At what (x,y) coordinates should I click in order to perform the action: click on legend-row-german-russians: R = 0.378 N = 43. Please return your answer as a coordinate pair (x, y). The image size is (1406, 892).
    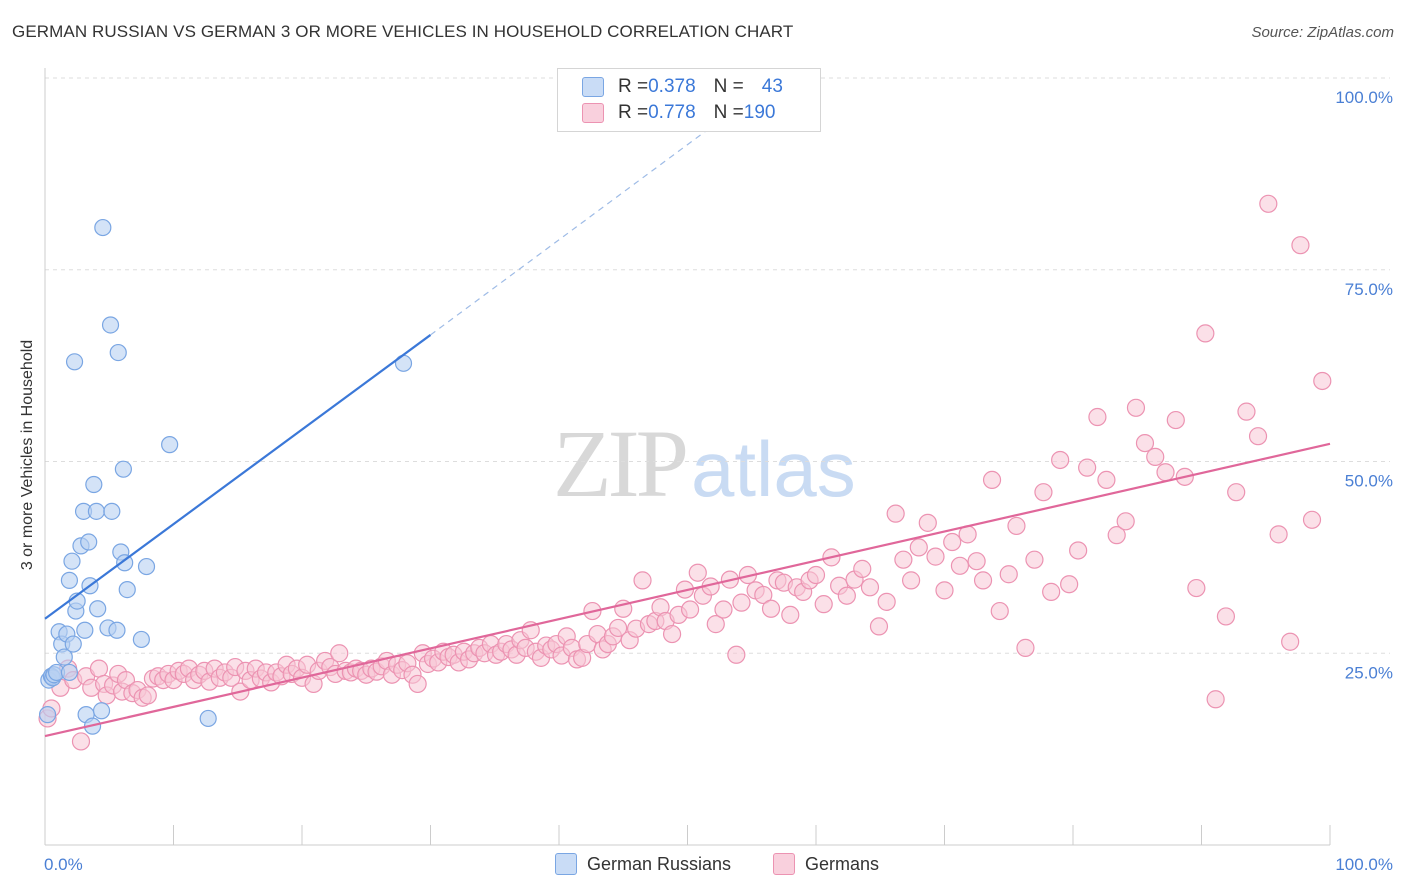
    Looking at the image, I should click on (682, 87).